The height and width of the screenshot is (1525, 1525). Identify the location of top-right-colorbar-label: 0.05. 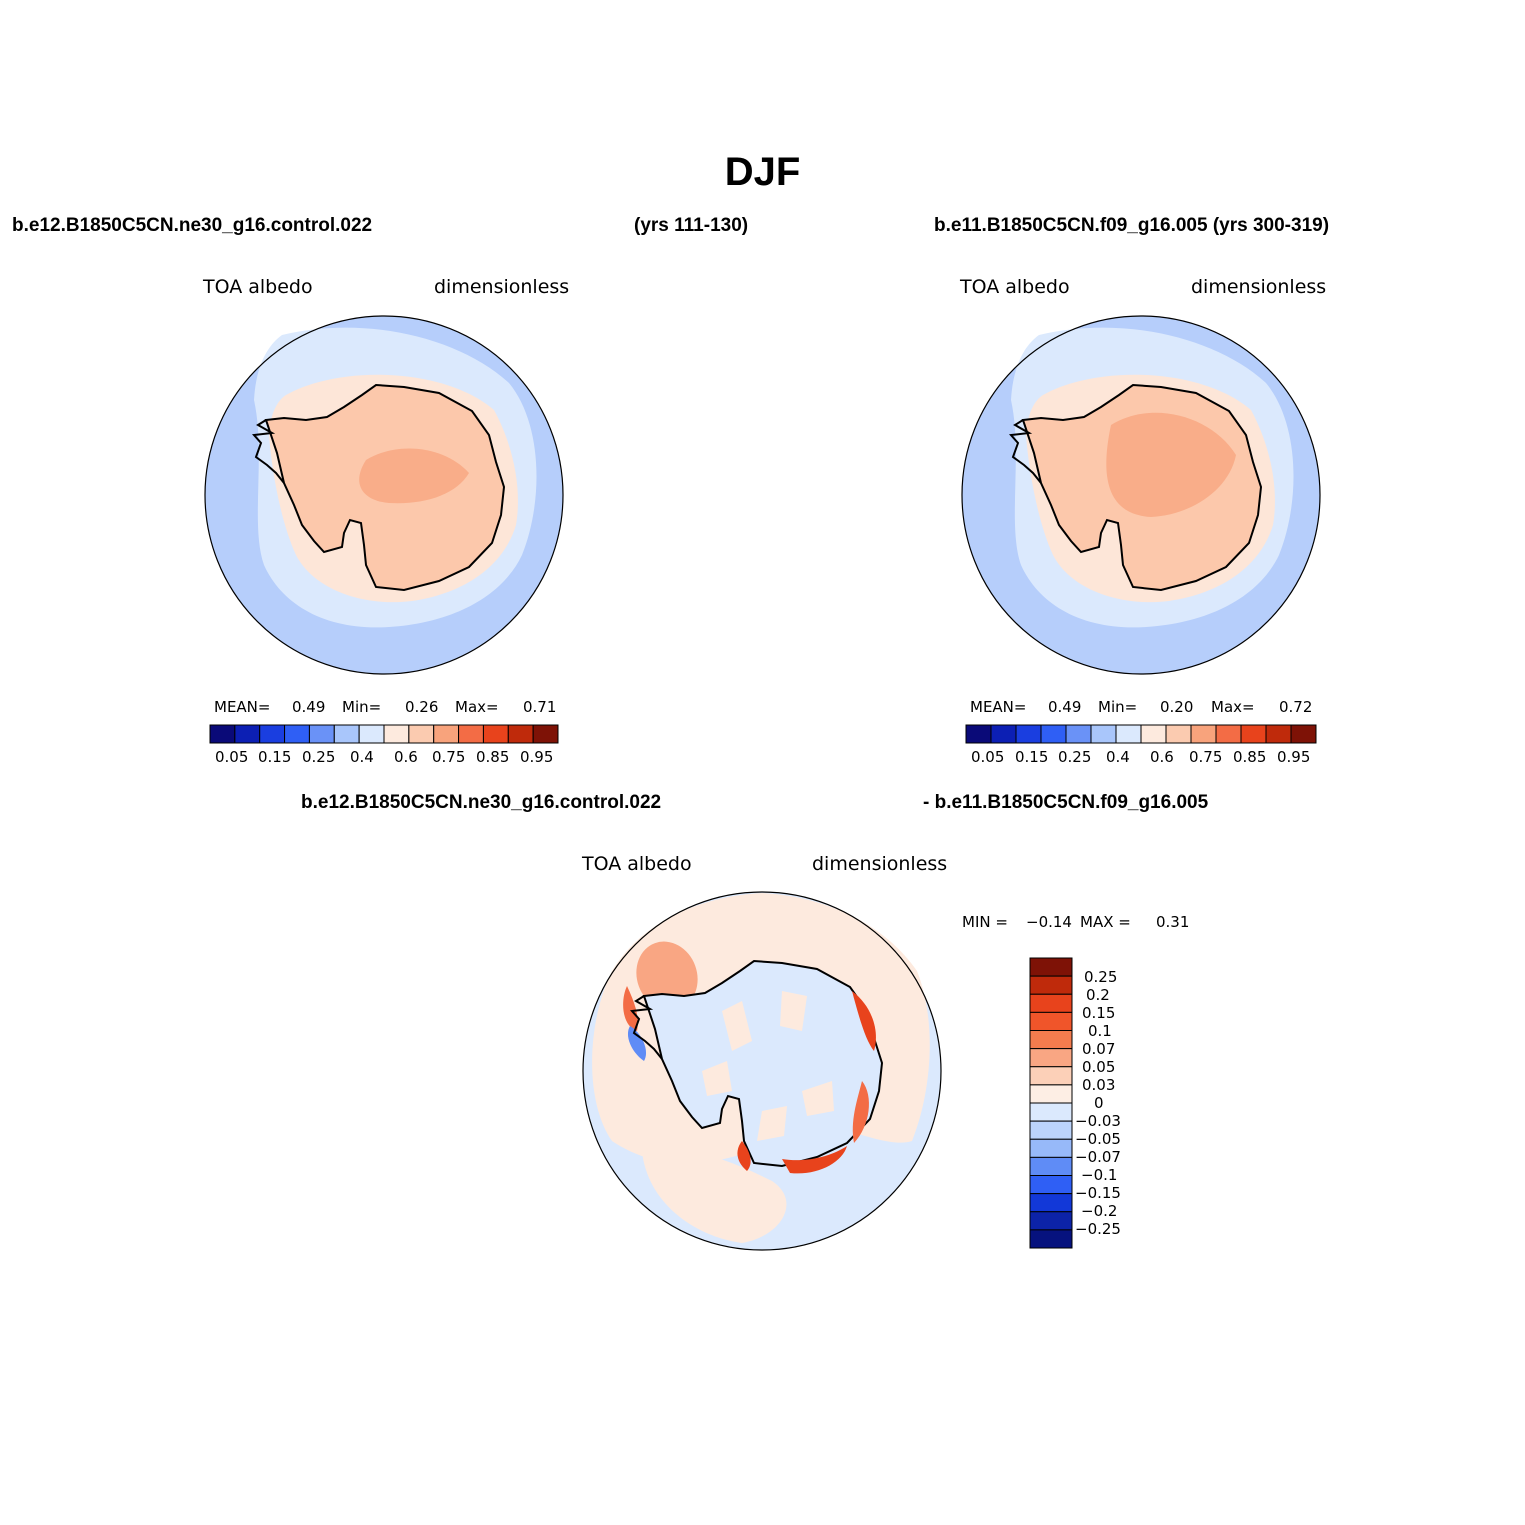
(988, 757).